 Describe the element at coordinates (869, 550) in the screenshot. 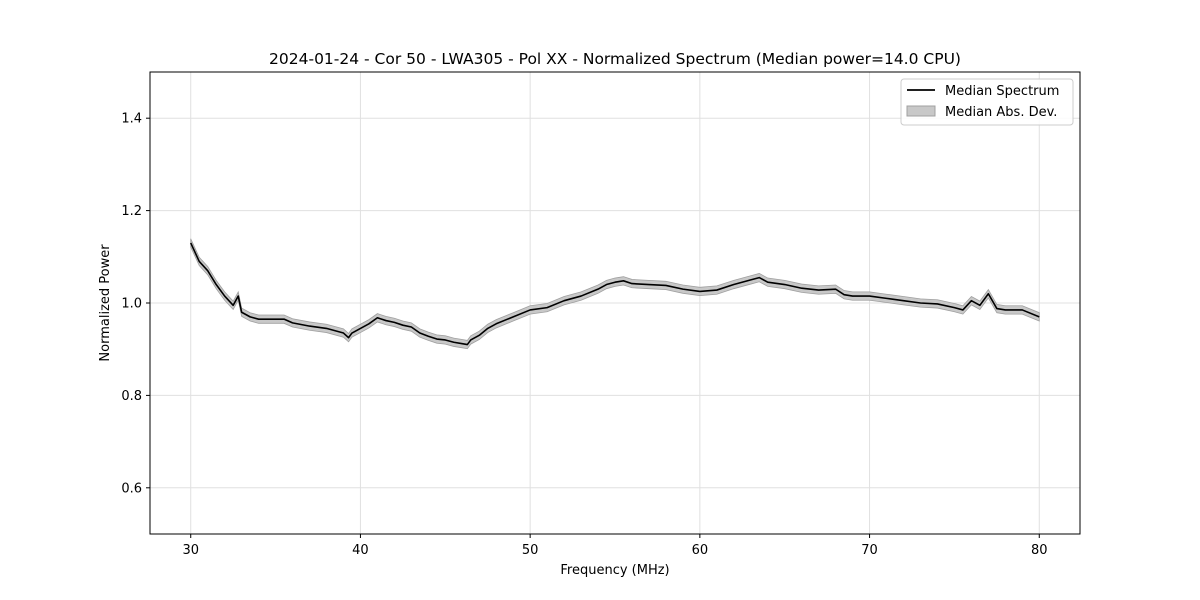

I see `x-tick-label: 70` at that location.